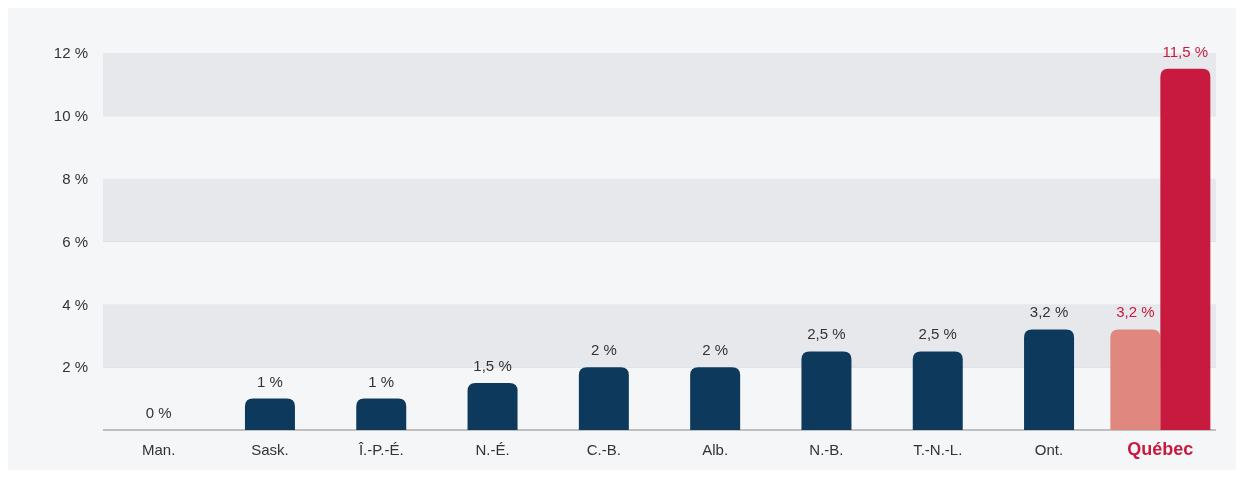  I want to click on x-tick-label: Man., so click(158, 449).